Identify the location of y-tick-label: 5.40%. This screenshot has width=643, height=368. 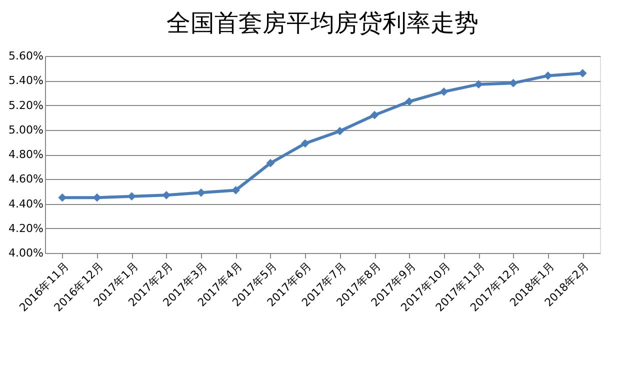
(26, 81).